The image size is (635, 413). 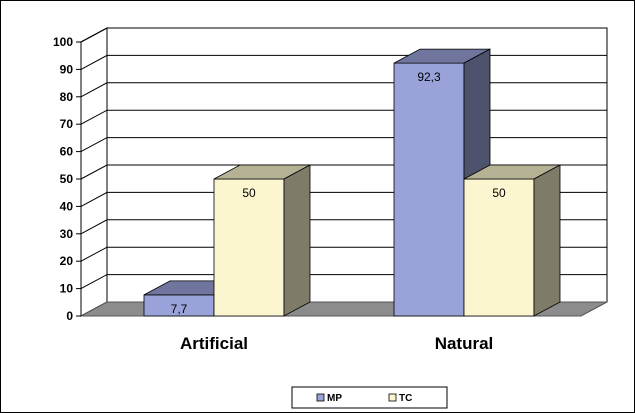 I want to click on y-axis: 0 10 20 30 40 50 60 70 80 90 100, so click(x=67, y=179).